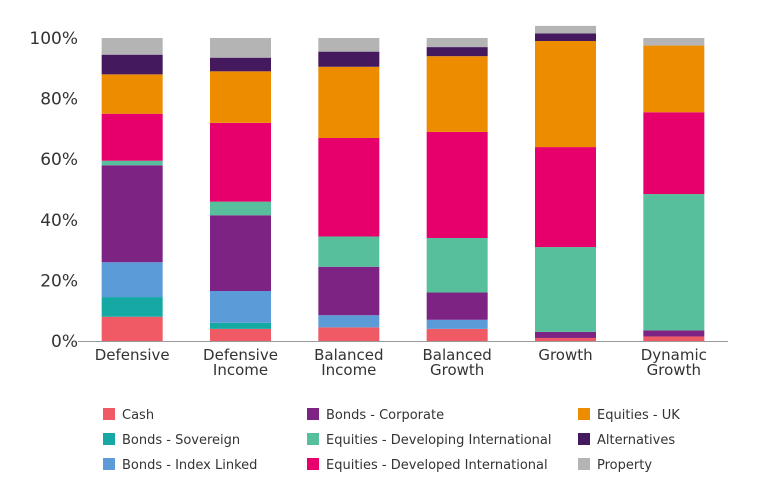 This screenshot has width=770, height=498. I want to click on y-tick-label-100: 100%, so click(53, 39).